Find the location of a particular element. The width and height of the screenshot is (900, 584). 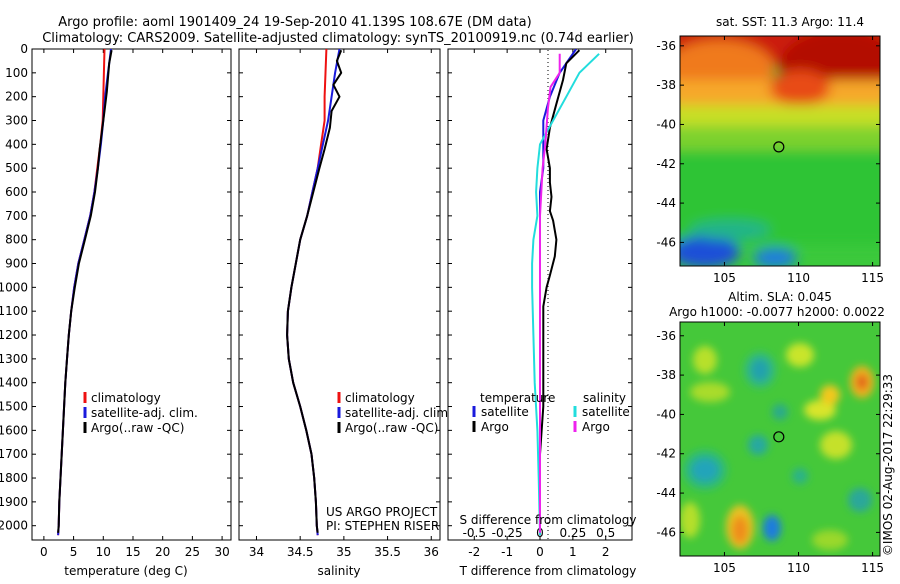

x-tick-label: 30 is located at coordinates (221, 552).